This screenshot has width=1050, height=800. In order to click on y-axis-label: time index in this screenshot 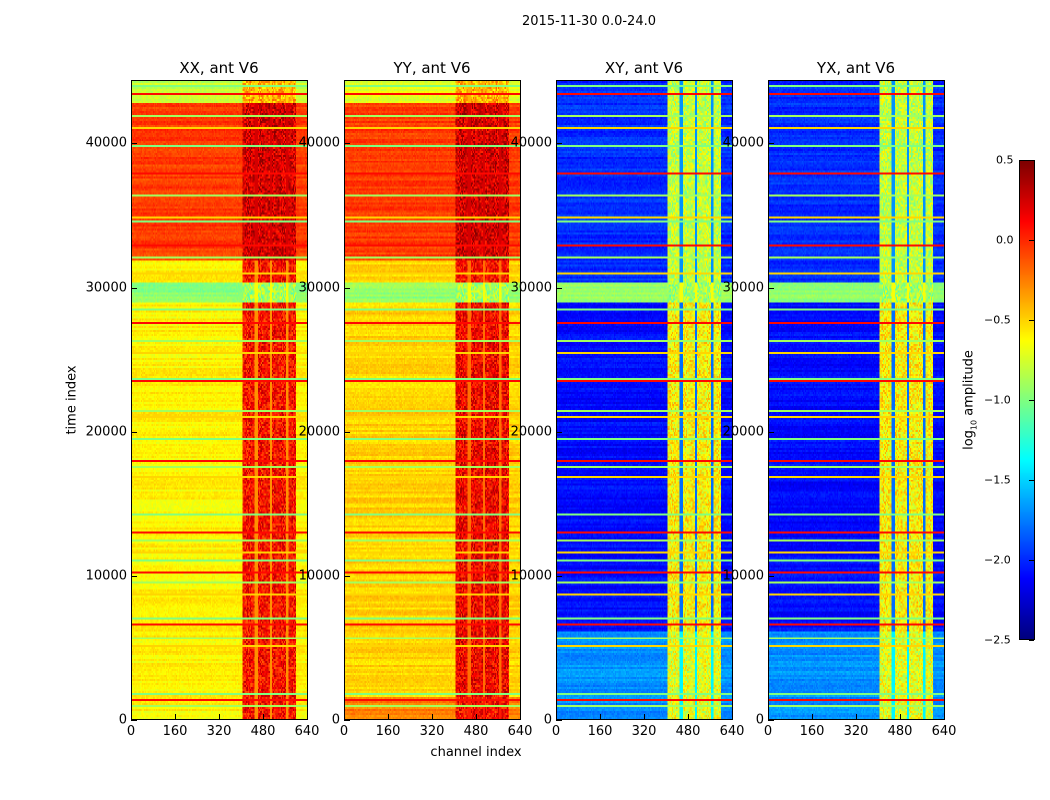, I will do `click(72, 400)`.